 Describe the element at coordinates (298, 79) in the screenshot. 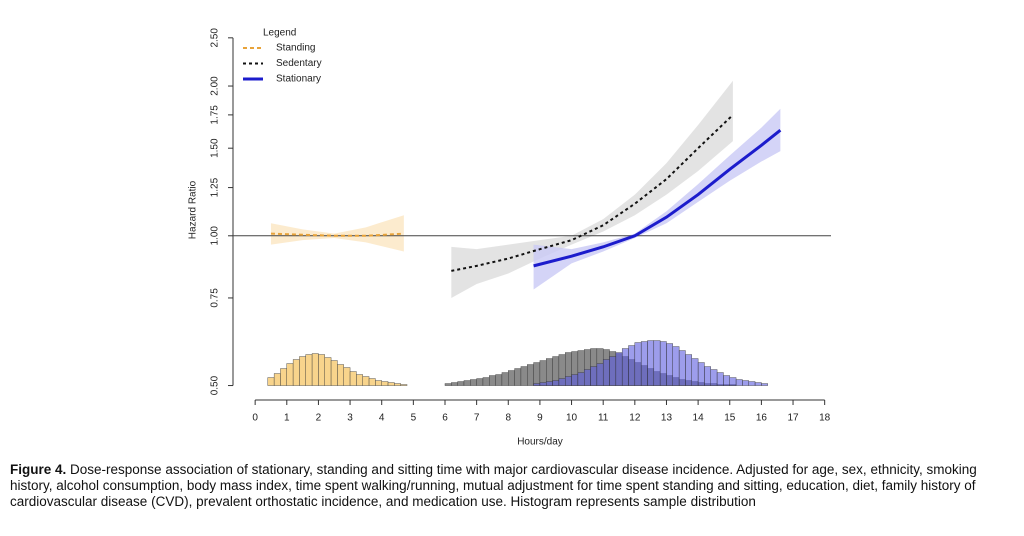

I see `legend-label: Stationary` at that location.